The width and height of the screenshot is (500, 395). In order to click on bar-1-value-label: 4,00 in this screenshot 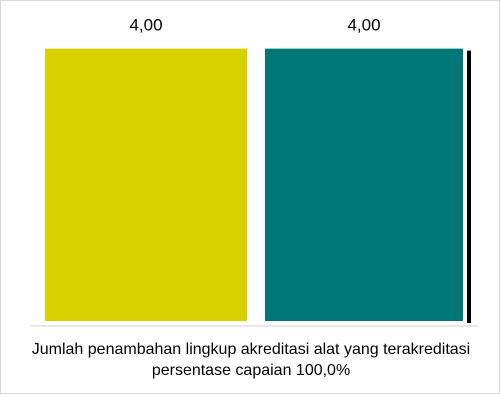, I will do `click(145, 25)`.